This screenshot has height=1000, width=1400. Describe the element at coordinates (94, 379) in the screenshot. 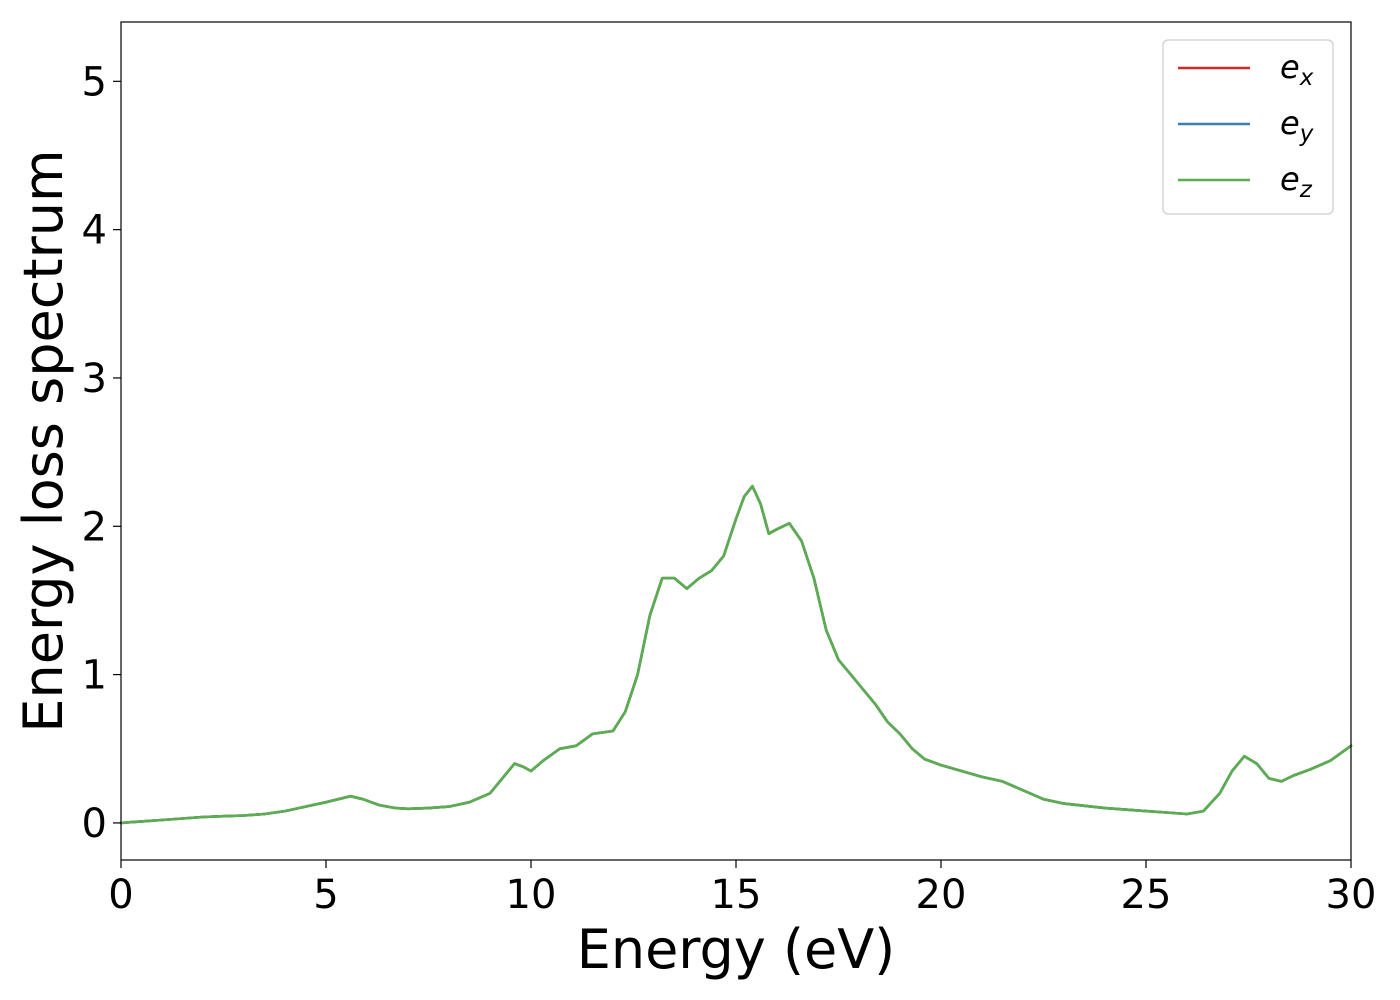

I see `y-tick-label: 3` at that location.